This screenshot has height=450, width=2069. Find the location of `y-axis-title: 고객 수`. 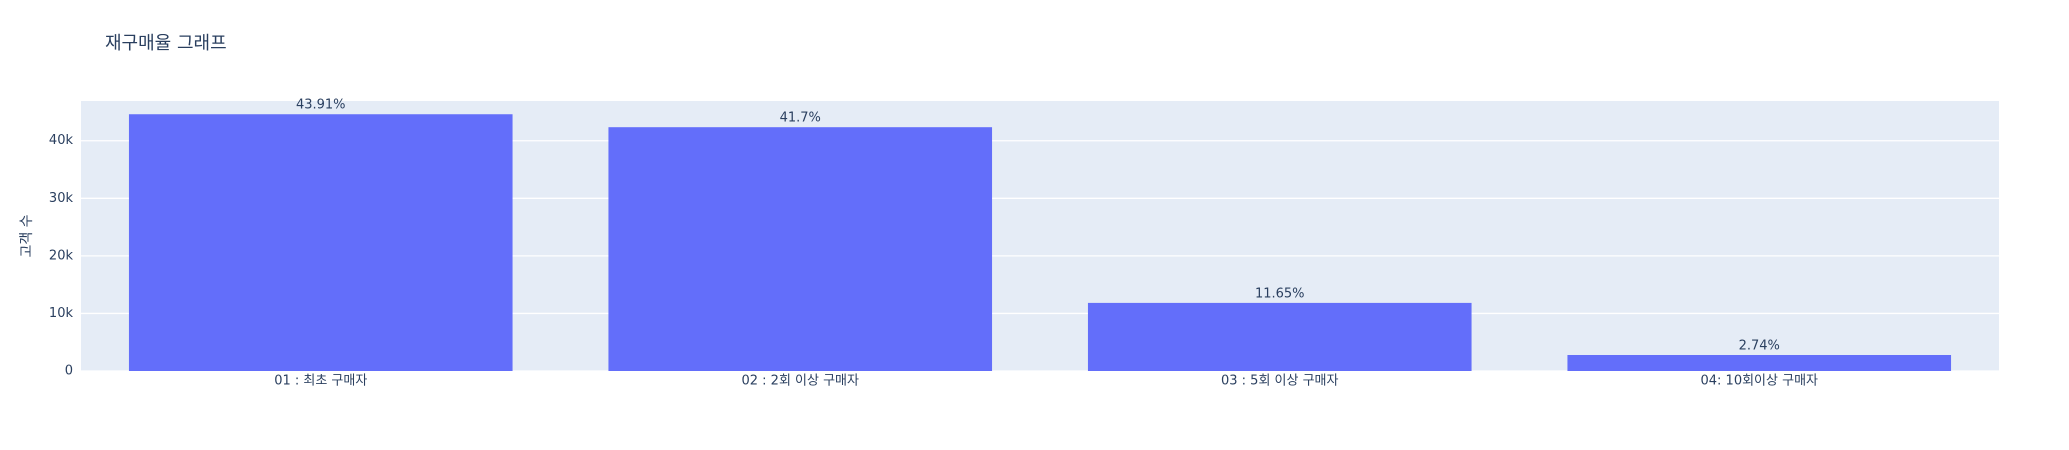

y-axis-title: 고객 수 is located at coordinates (27, 235).